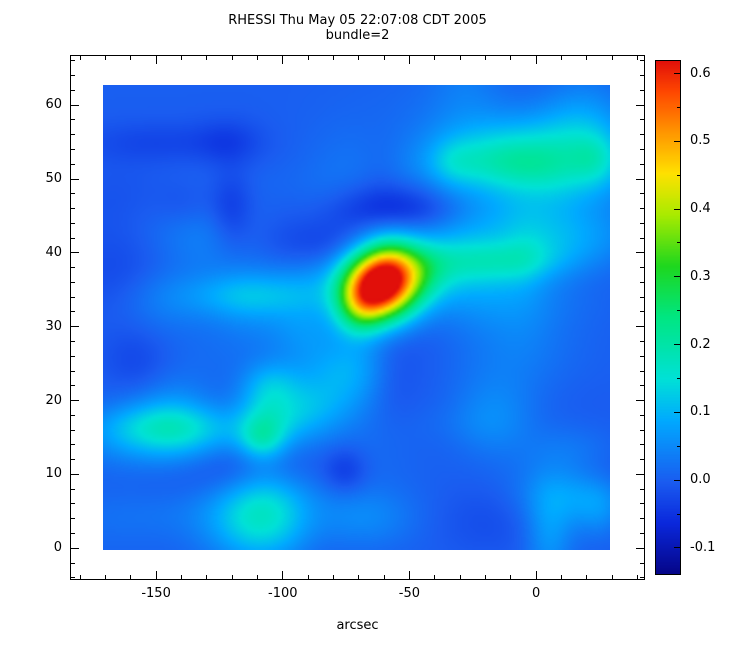  Describe the element at coordinates (57, 548) in the screenshot. I see `y-tick-label: 0` at that location.